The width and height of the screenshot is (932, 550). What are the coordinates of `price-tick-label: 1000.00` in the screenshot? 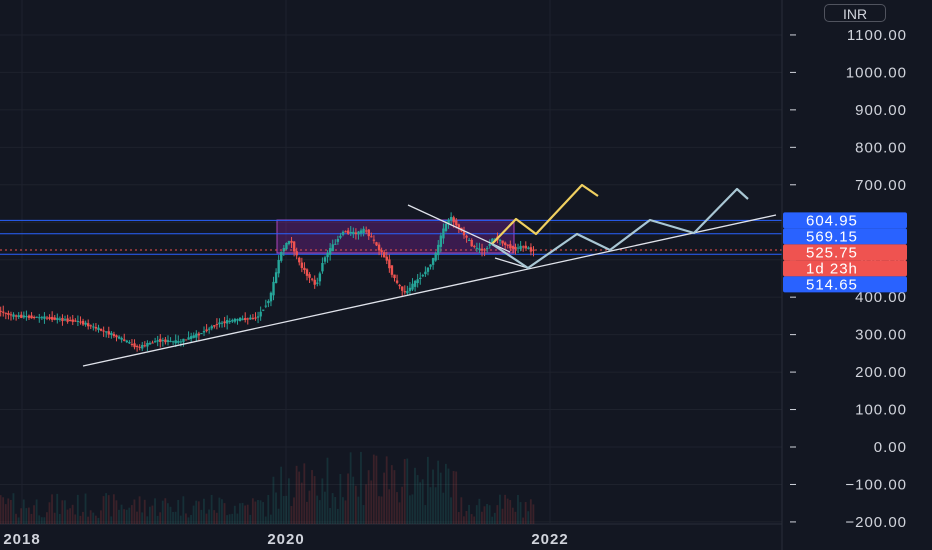 It's located at (876, 72).